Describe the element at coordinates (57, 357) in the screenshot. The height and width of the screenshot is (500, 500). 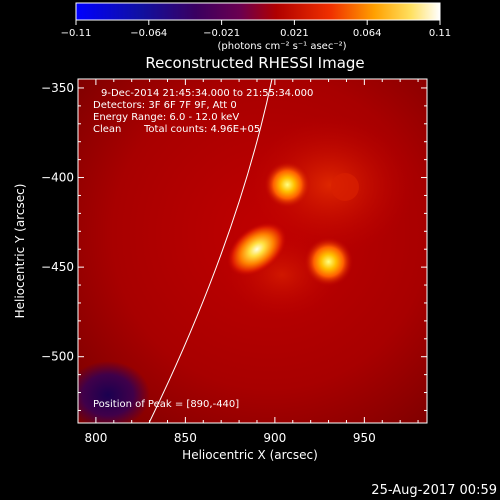
I see `y-tick-label: −500` at that location.